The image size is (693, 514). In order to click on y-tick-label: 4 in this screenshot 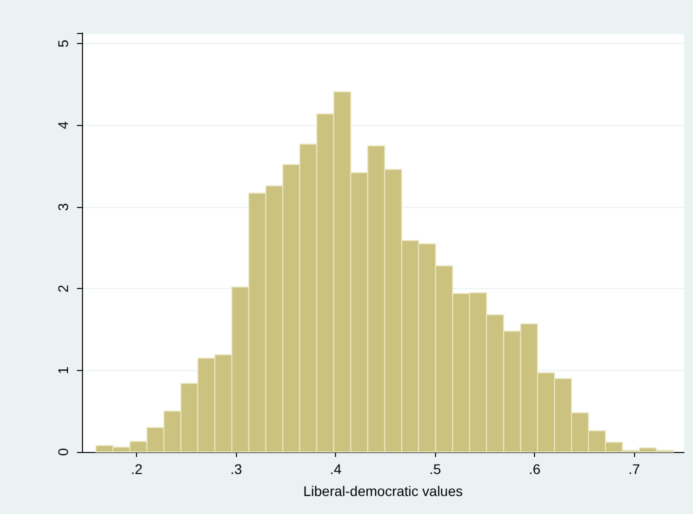, I will do `click(63, 125)`.